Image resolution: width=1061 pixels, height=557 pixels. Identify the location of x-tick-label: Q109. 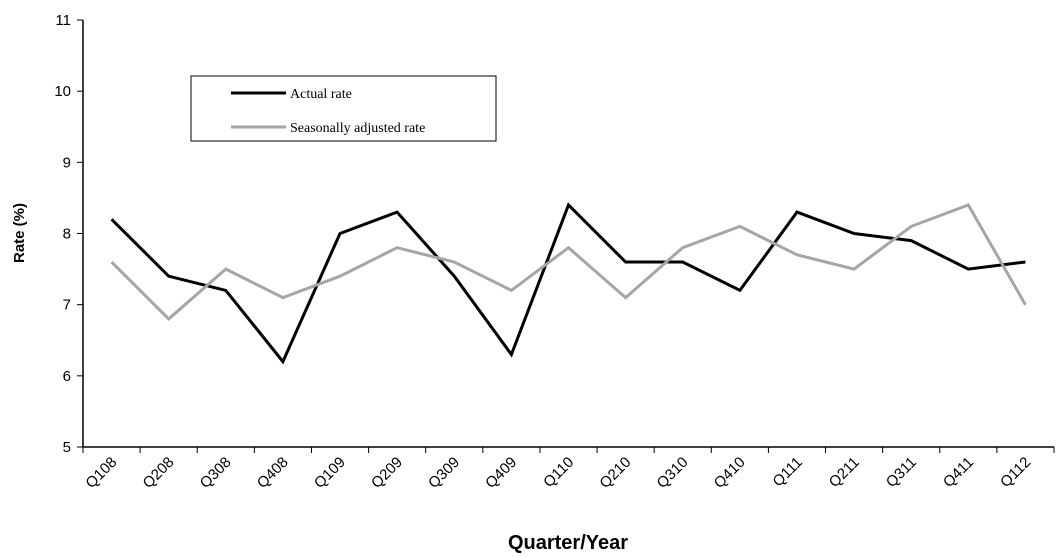
(330, 473).